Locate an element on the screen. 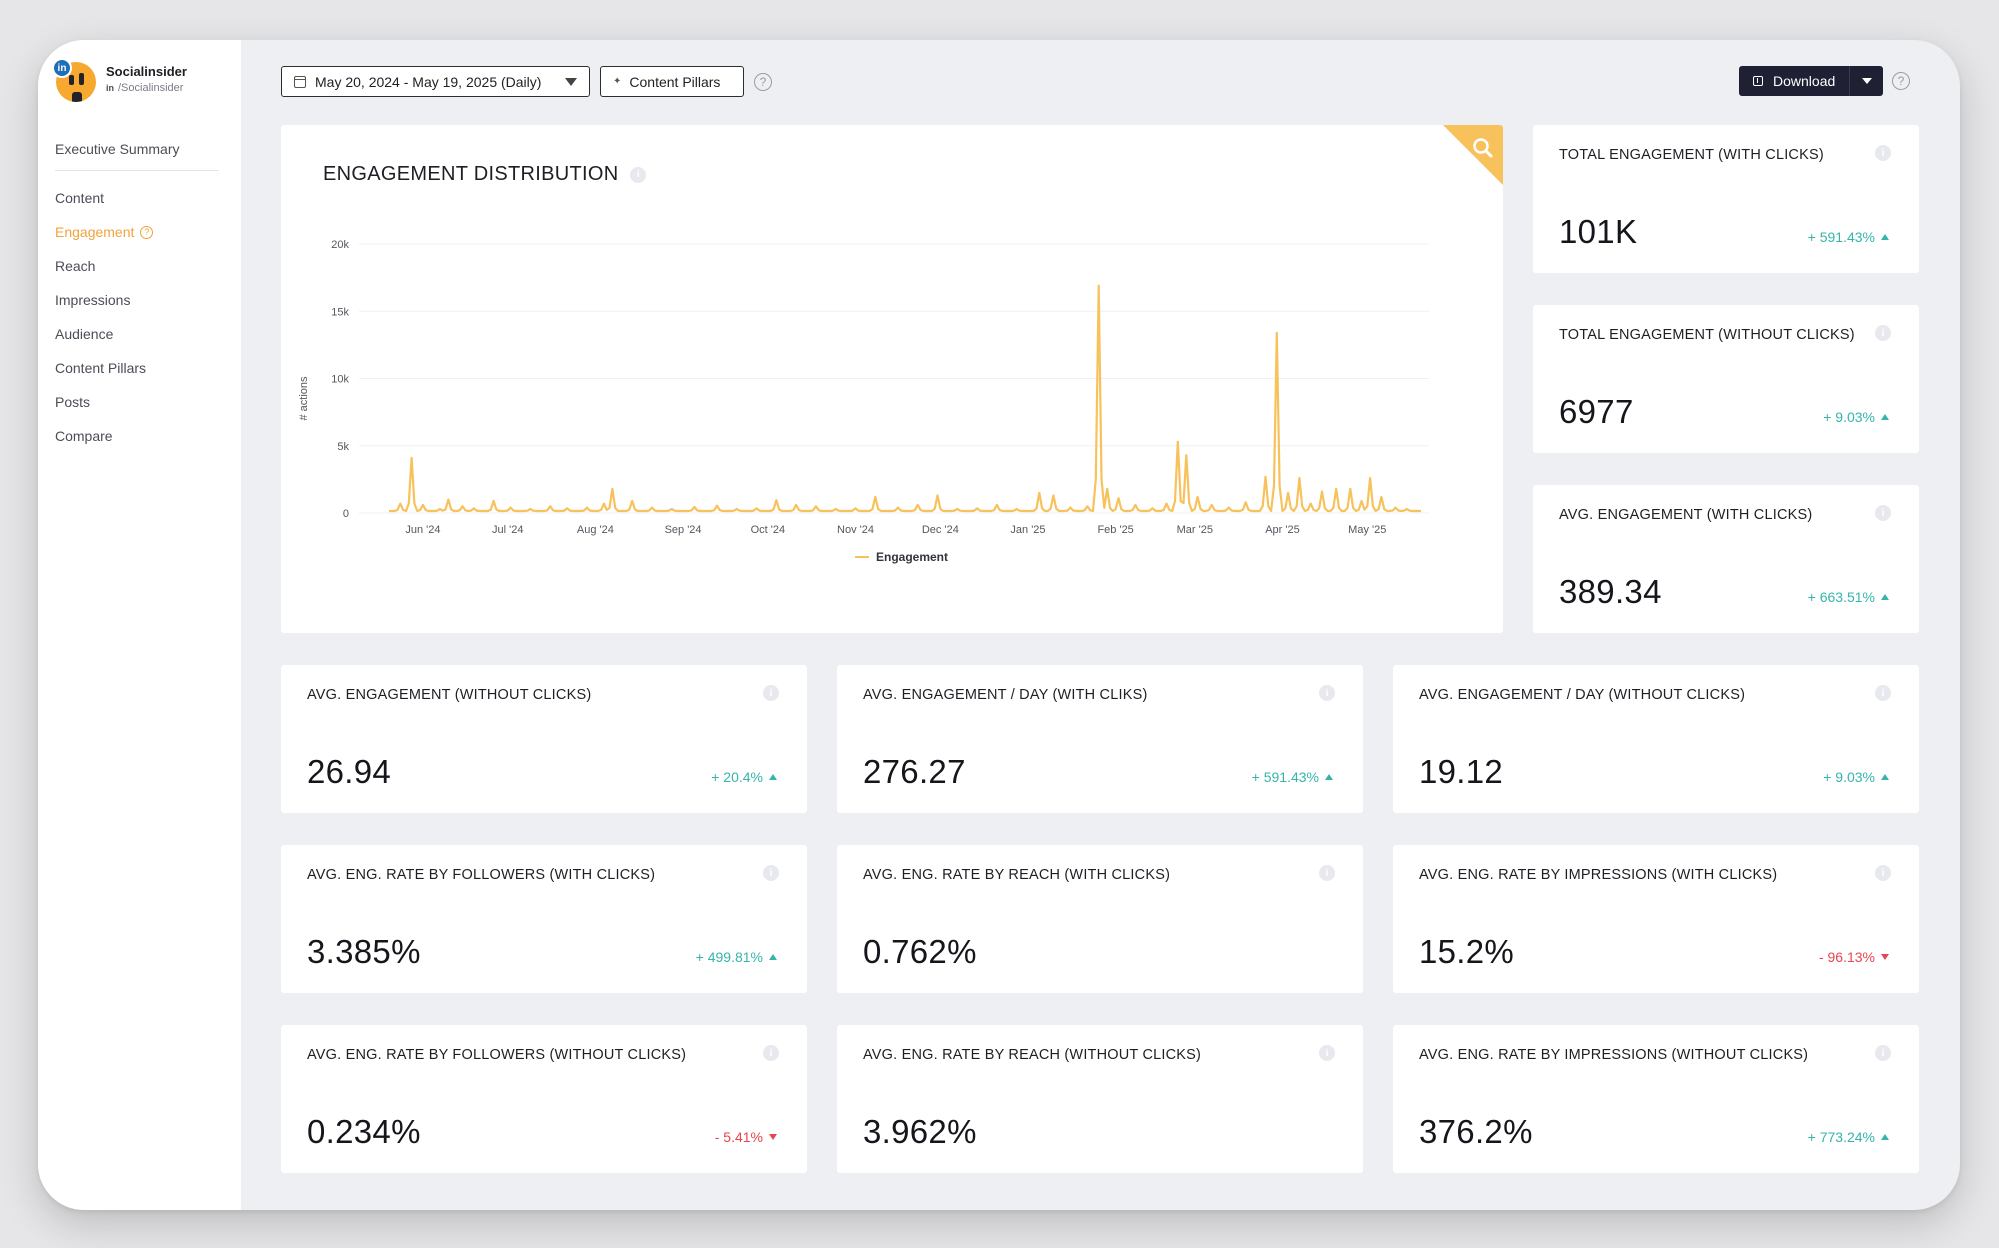 The image size is (1999, 1248). download-options-dropdown is located at coordinates (1866, 81).